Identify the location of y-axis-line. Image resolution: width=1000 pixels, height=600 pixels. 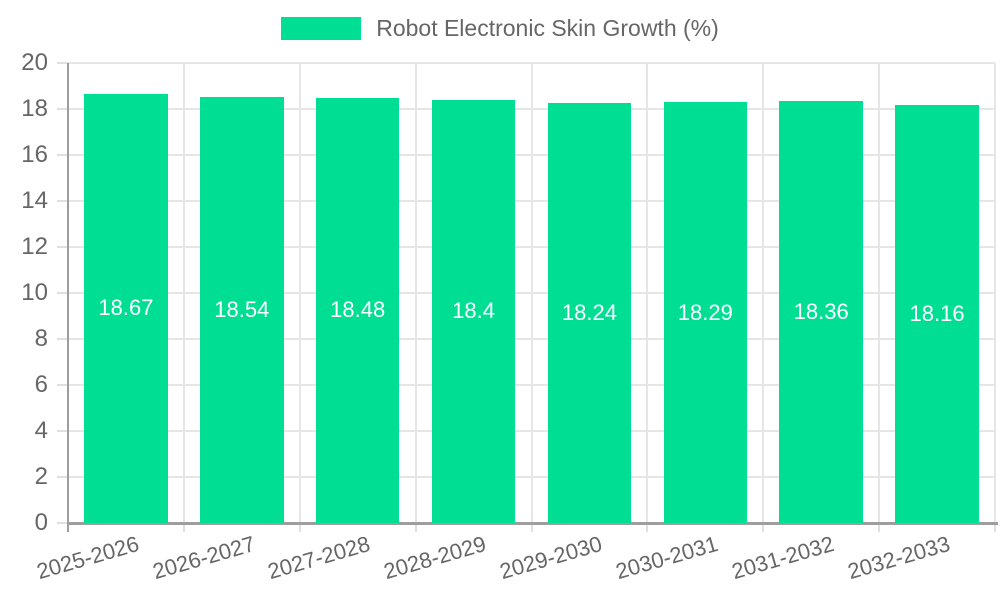
(68, 297).